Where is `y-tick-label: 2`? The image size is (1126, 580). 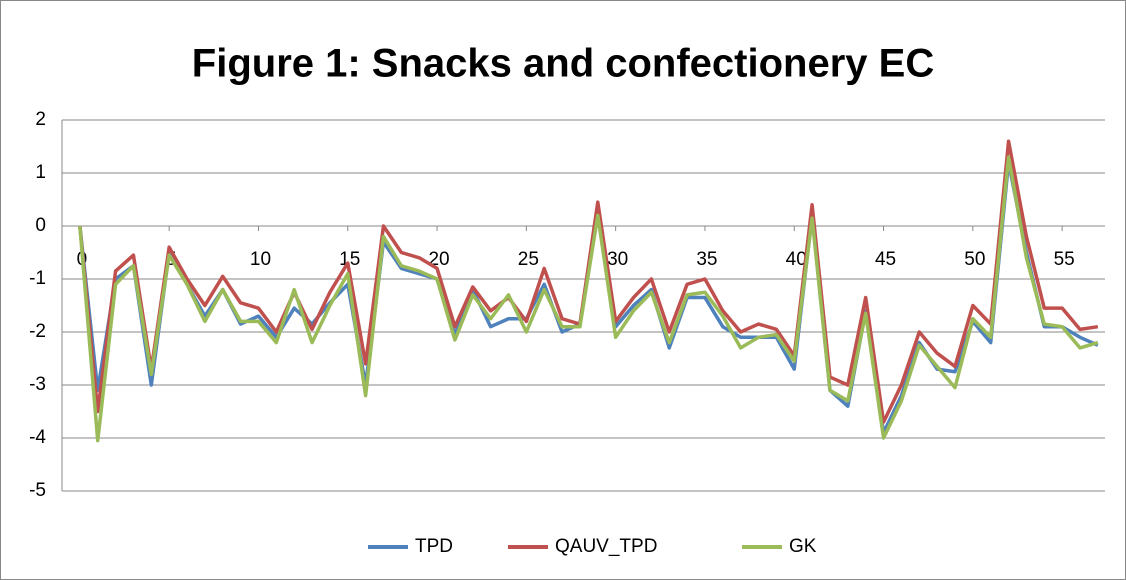 y-tick-label: 2 is located at coordinates (40, 119).